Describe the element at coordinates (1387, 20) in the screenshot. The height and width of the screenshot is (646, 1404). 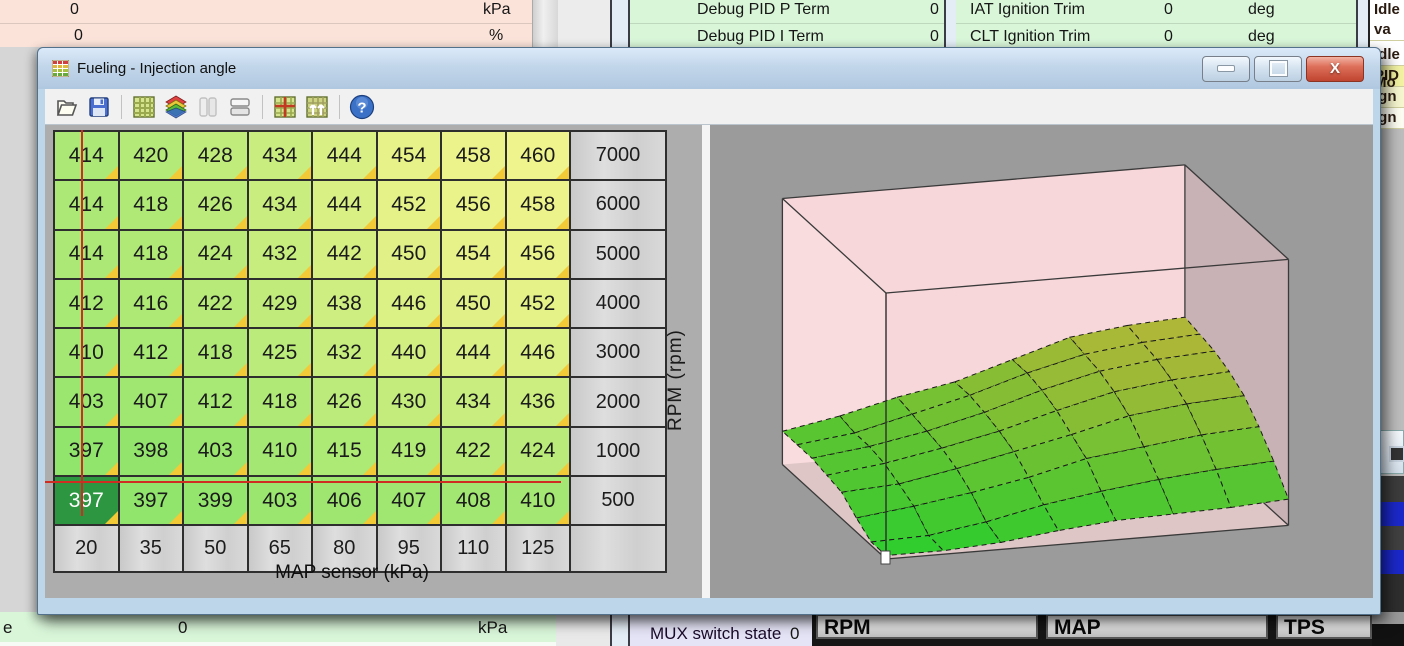
I see `bg-list-item: Idle va` at that location.